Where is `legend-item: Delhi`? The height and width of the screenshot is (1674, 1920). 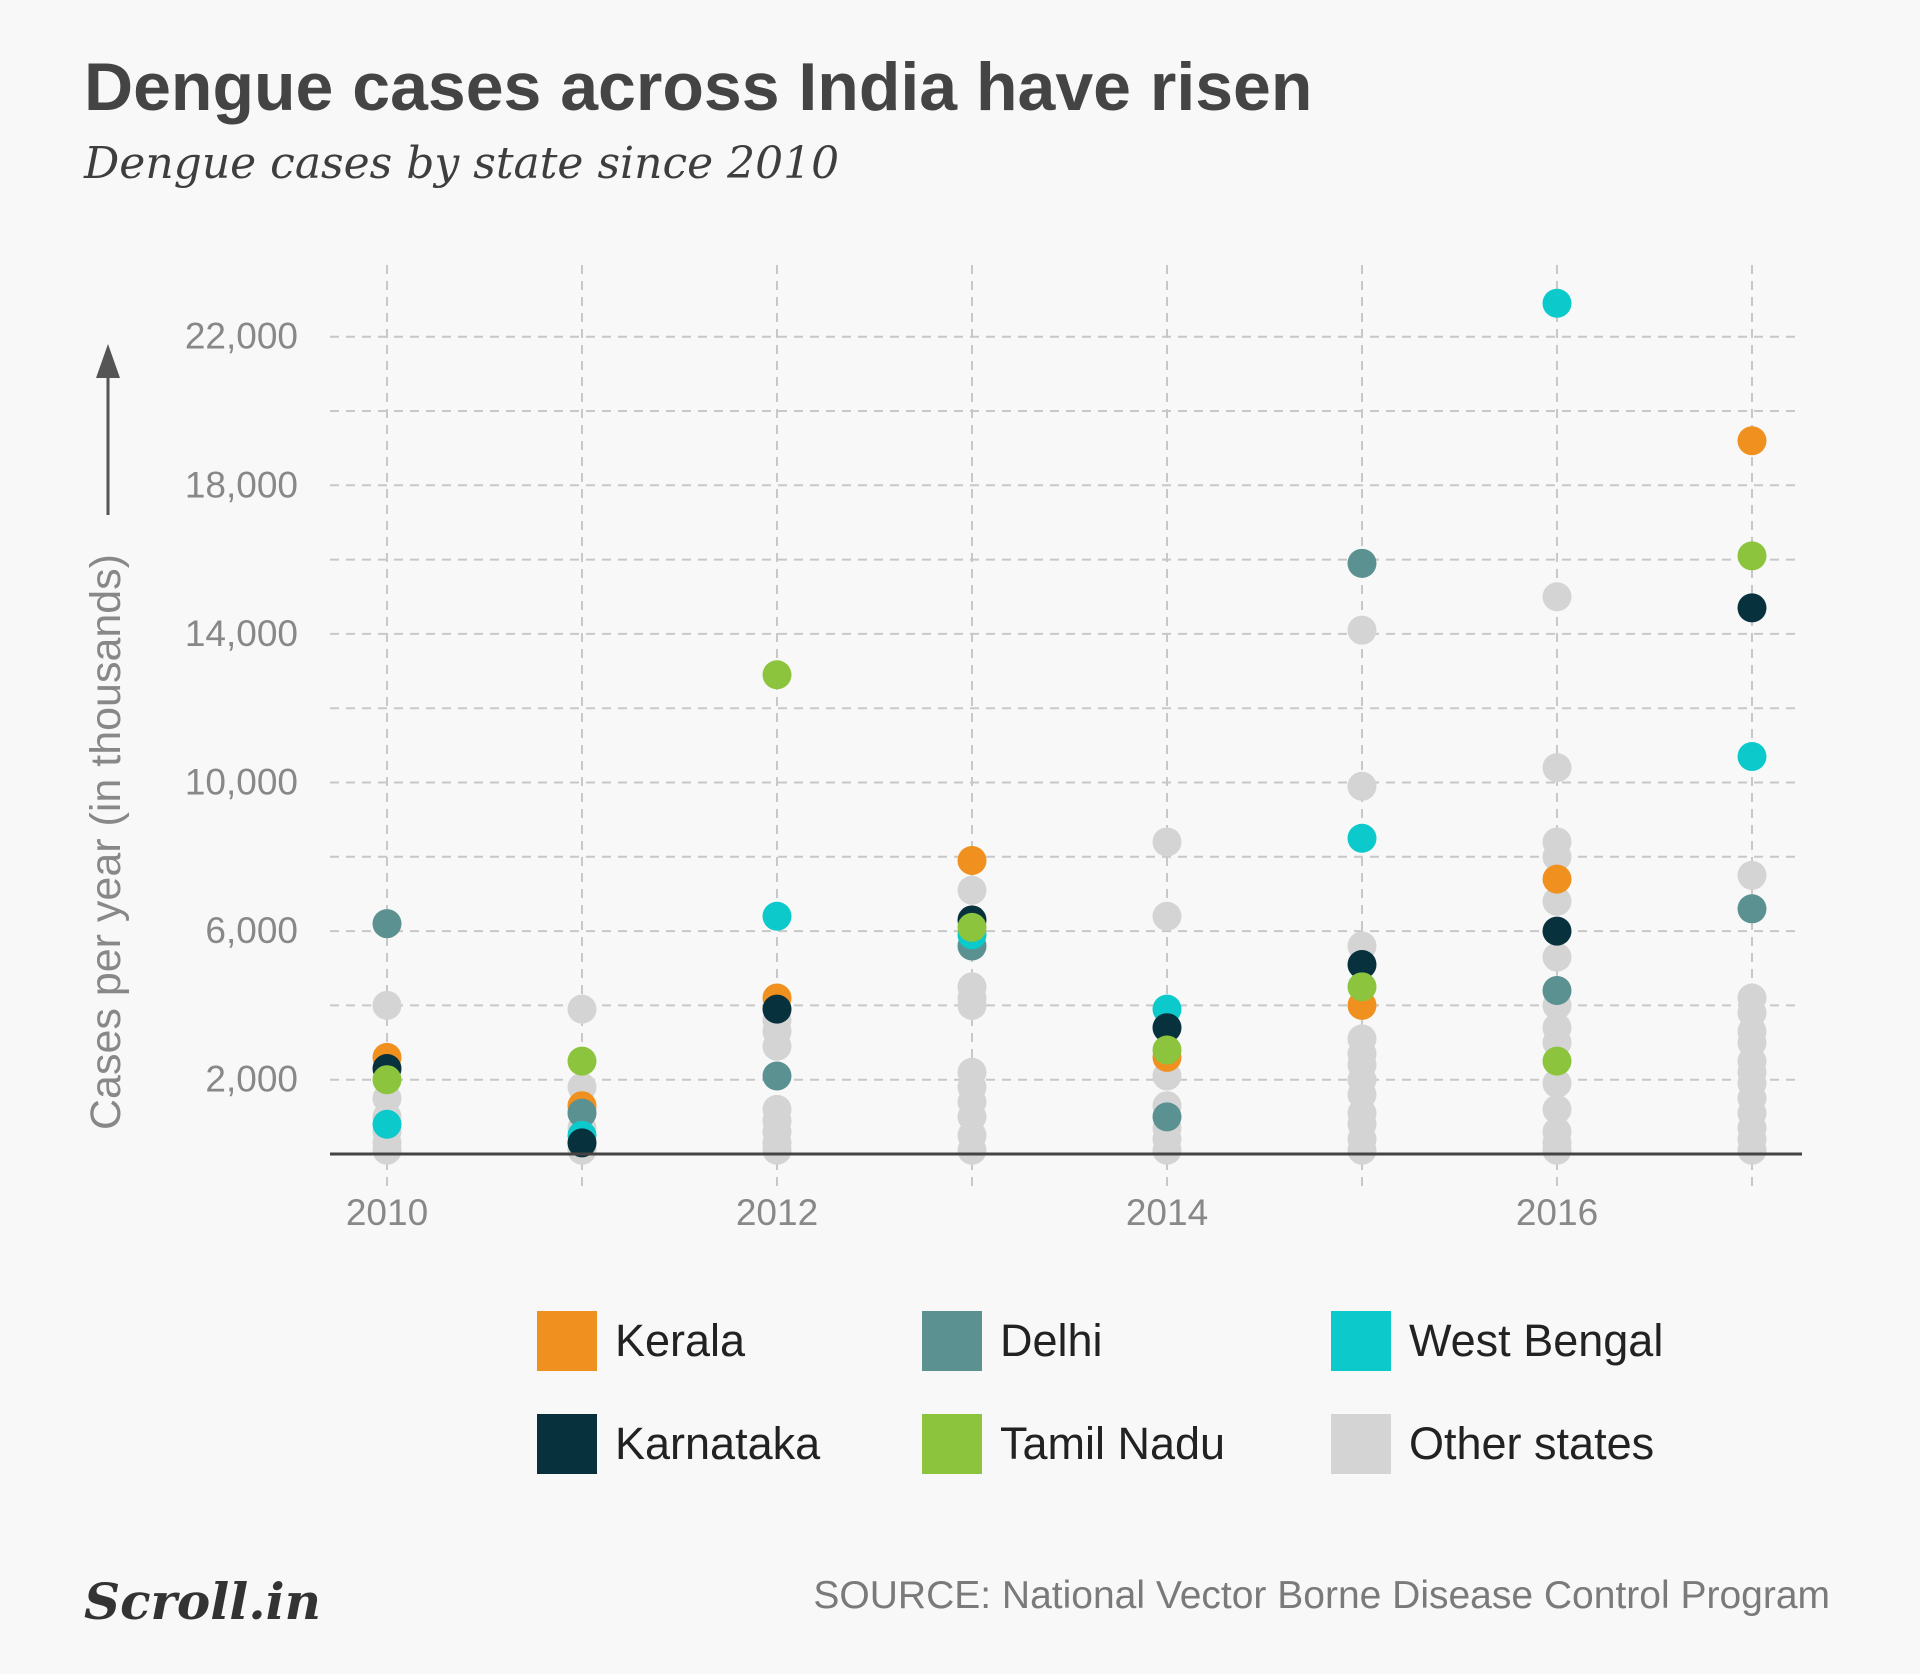
legend-item: Delhi is located at coordinates (1012, 1341).